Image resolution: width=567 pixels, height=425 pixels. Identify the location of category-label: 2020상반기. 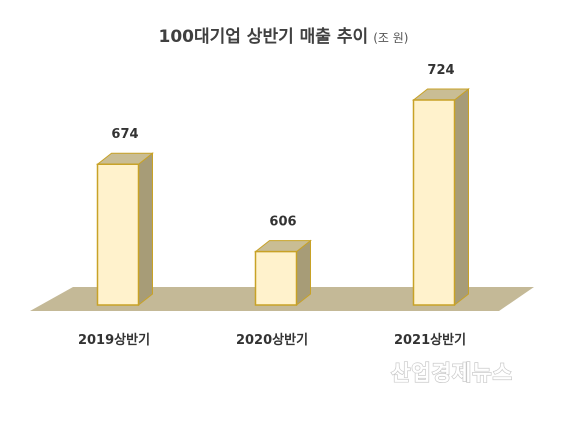
(272, 340).